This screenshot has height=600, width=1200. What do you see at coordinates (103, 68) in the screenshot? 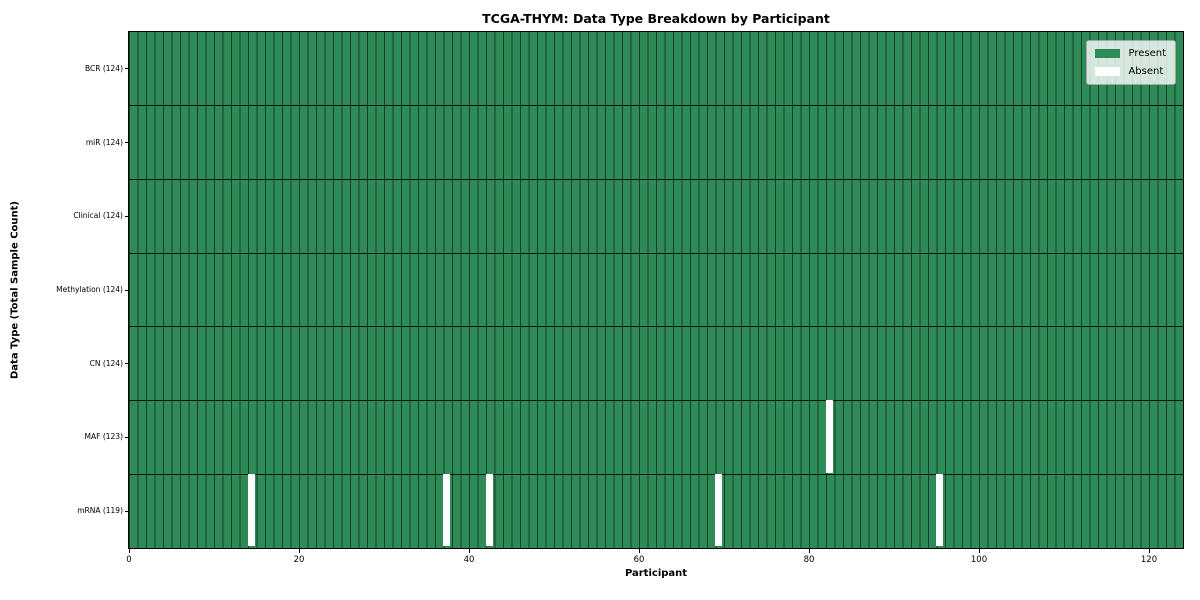
I see `y-tick-label-BCR: BCR (124)` at bounding box center [103, 68].